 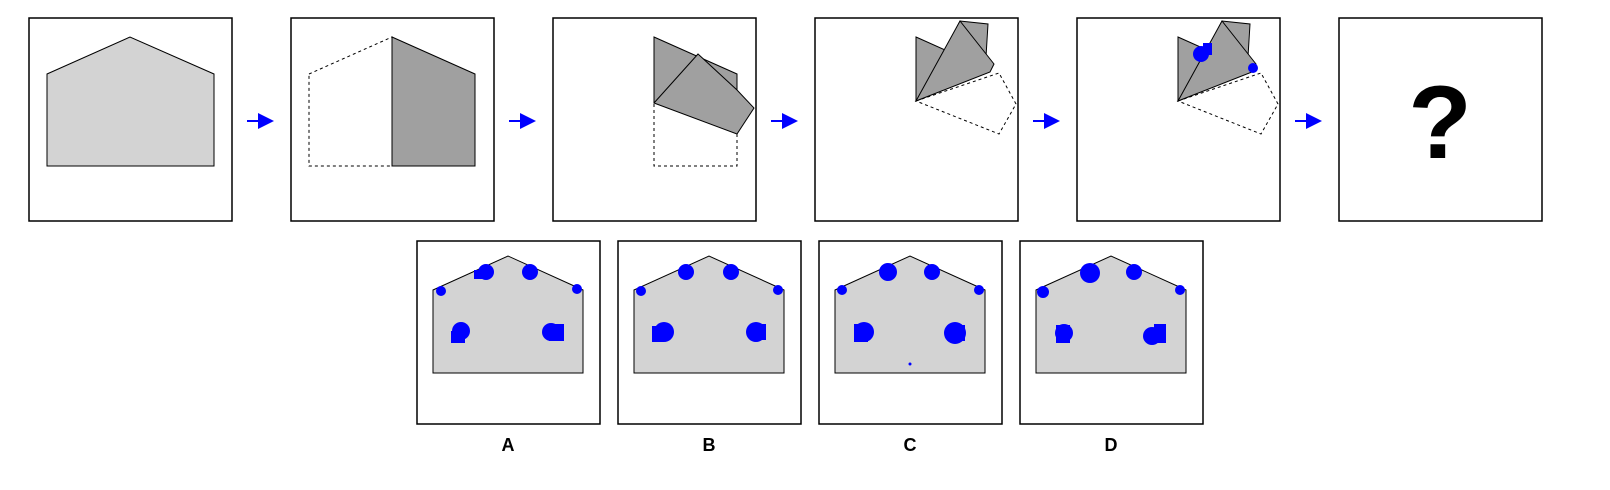 I want to click on step-4-panel, so click(x=916, y=119).